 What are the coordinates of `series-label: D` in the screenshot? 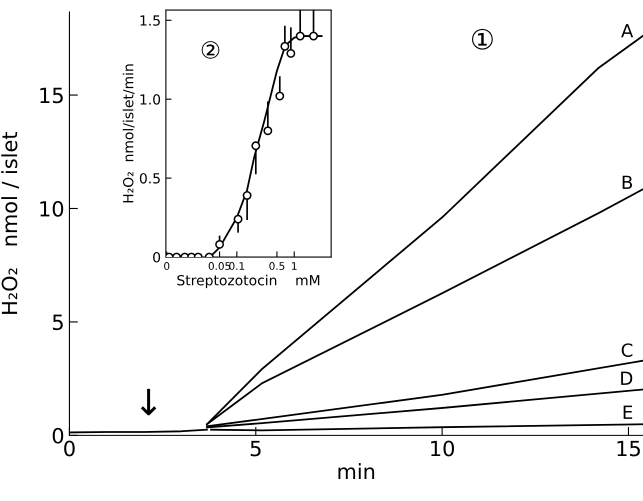 It's located at (626, 378).